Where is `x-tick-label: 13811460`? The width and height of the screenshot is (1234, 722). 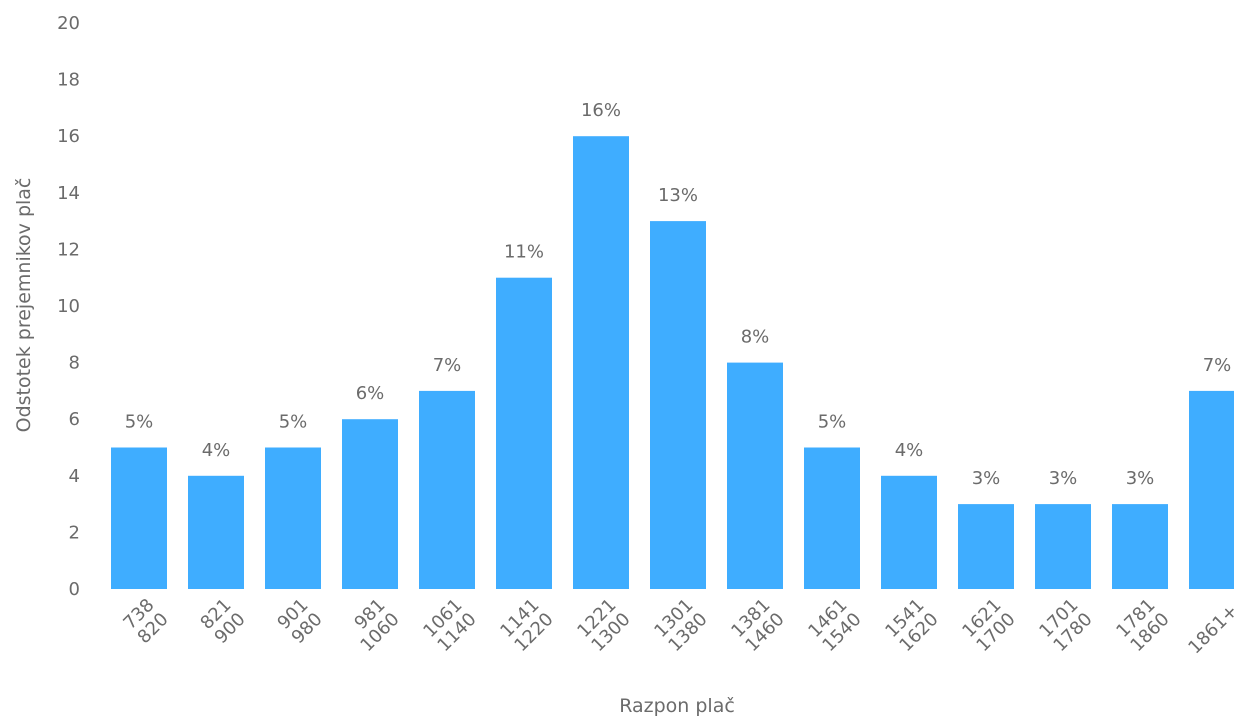
x-tick-label: 13811460 is located at coordinates (757, 625).